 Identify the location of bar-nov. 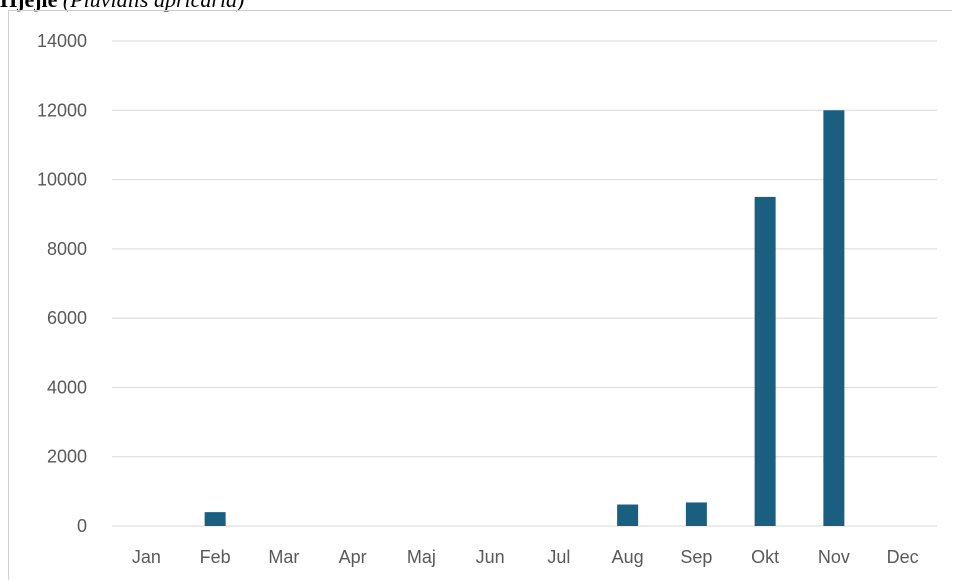
(834, 318).